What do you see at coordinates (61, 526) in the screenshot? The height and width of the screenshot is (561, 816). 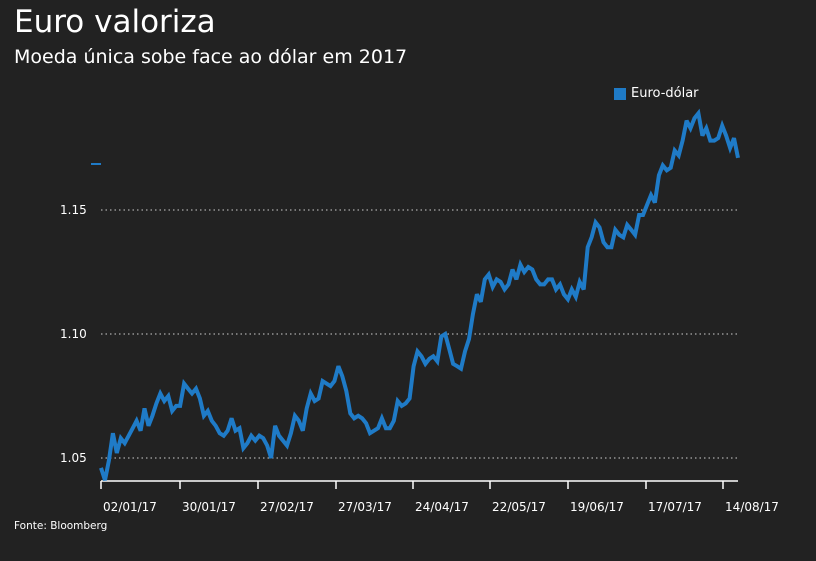 I see `source-note: Fonte: Bloomberg` at bounding box center [61, 526].